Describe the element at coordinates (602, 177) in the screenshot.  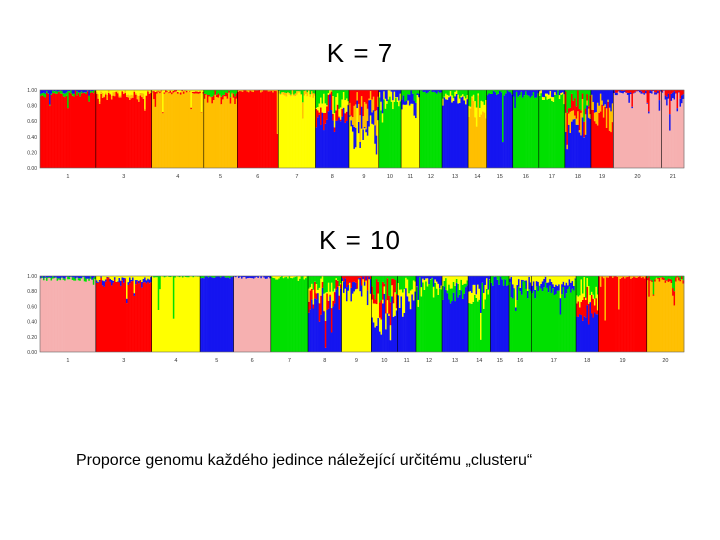
I see `x-tick-label: 19` at that location.